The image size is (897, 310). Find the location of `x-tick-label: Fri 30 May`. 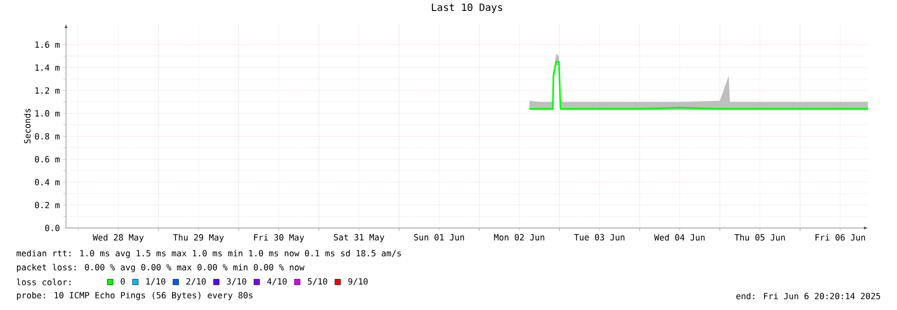

x-tick-label: Fri 30 May is located at coordinates (279, 238).